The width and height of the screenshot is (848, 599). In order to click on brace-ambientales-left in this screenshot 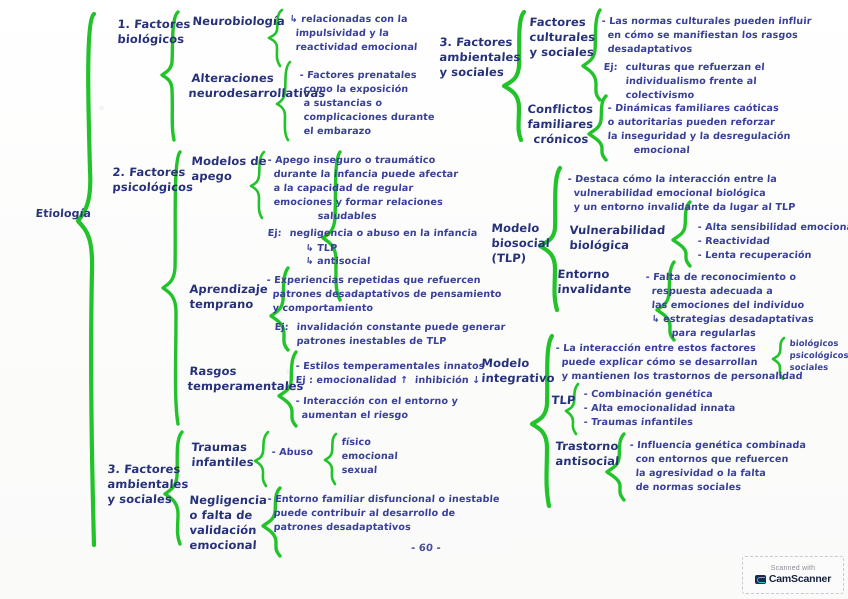, I will do `click(173, 488)`.